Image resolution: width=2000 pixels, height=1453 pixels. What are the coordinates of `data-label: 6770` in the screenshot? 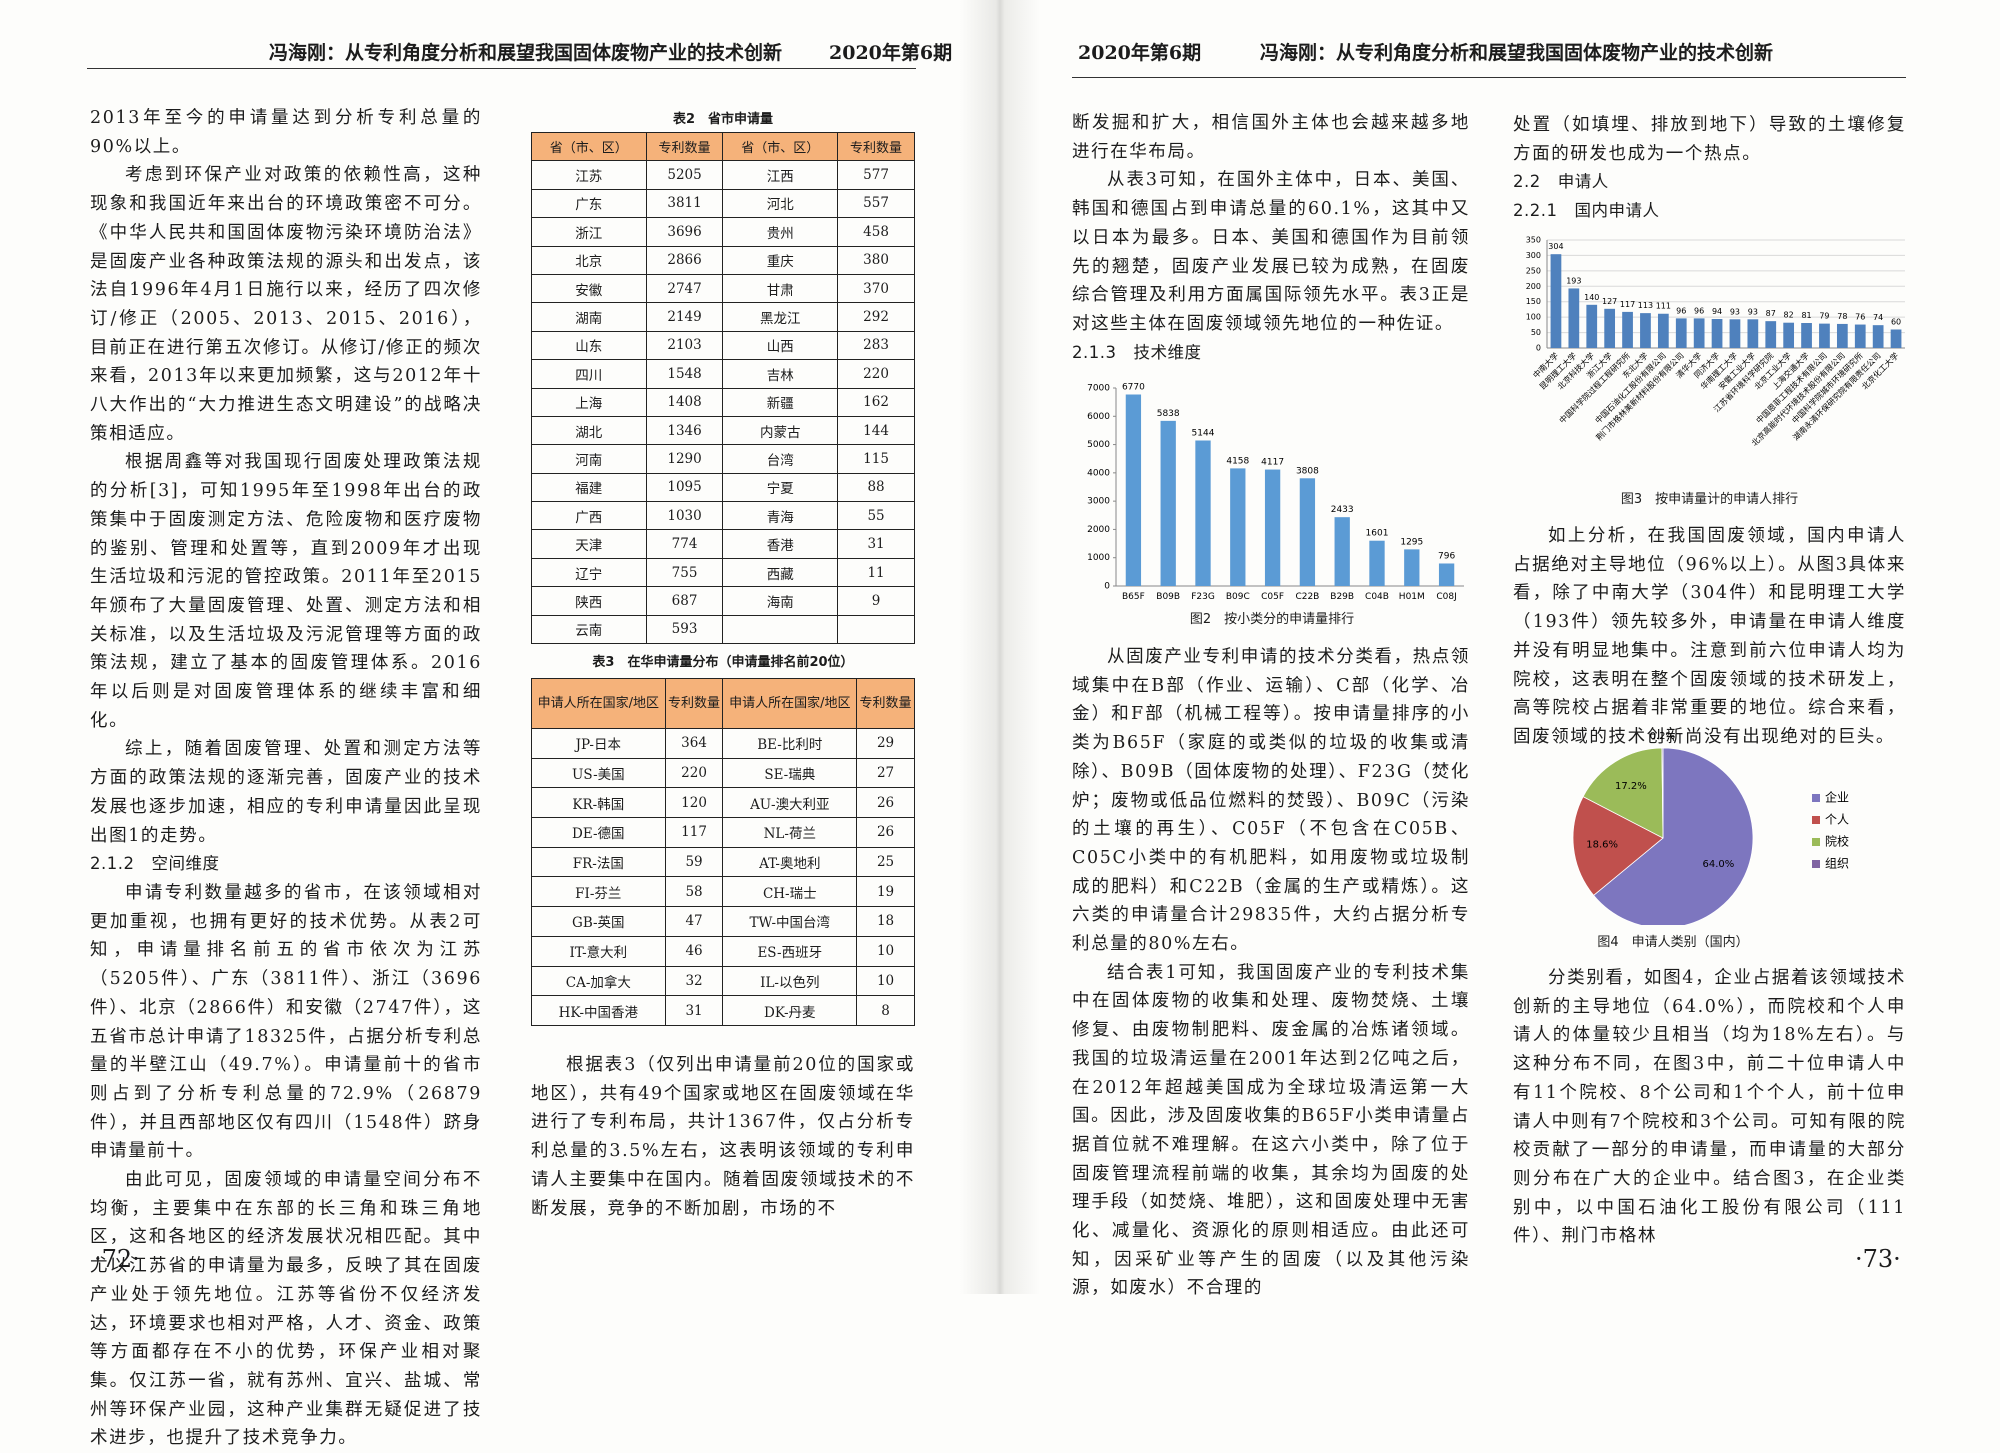 It's located at (1133, 388).